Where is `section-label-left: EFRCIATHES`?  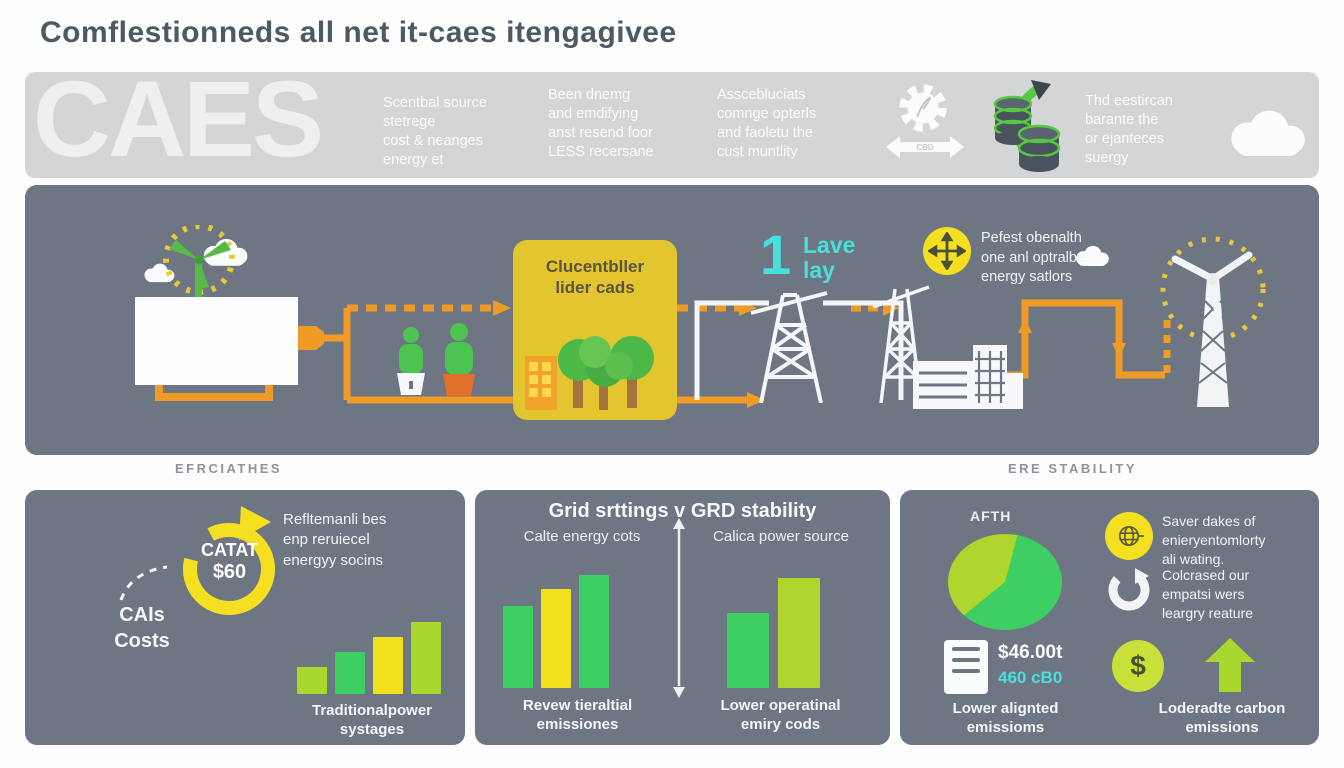
section-label-left: EFRCIATHES is located at coordinates (229, 468).